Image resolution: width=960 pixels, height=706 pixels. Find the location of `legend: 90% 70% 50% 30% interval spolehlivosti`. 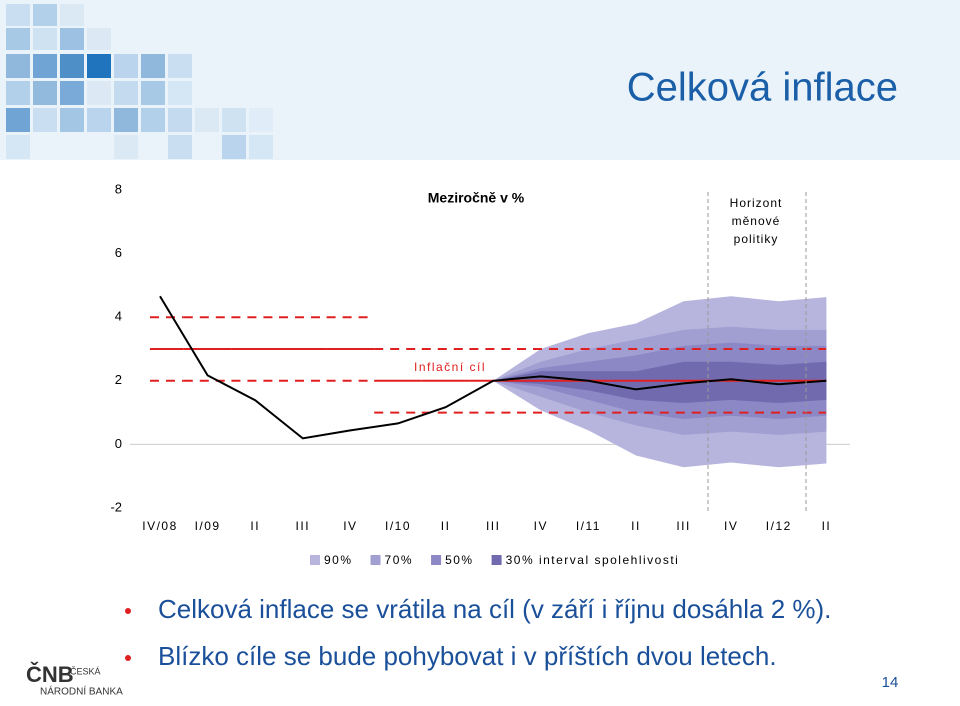

legend: 90% 70% 50% 30% interval spolehlivosti is located at coordinates (495, 560).